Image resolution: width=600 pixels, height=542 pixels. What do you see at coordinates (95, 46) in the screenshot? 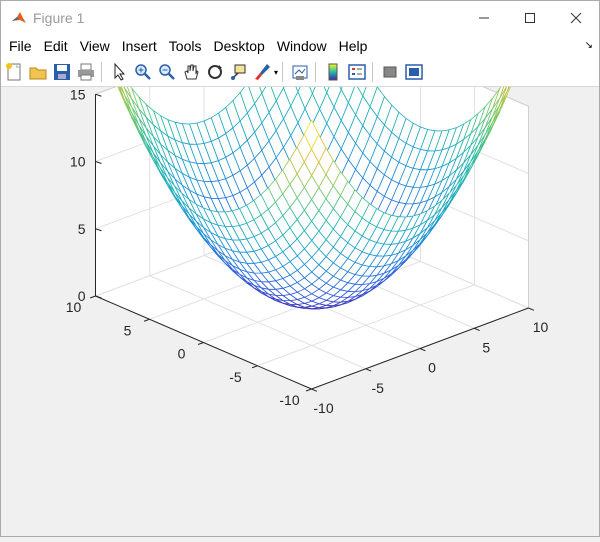
I see `menu-view: View` at bounding box center [95, 46].